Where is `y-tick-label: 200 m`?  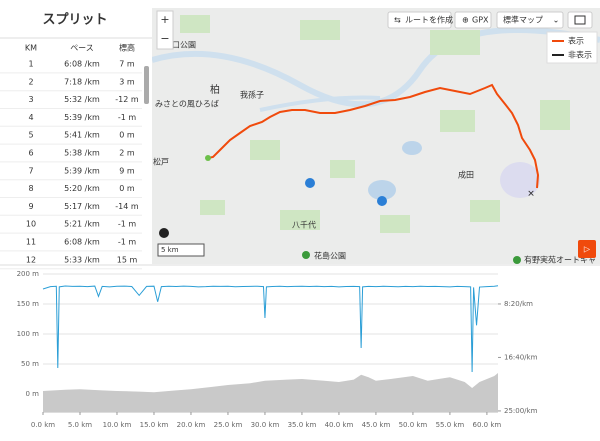 y-tick-label: 200 m is located at coordinates (28, 274).